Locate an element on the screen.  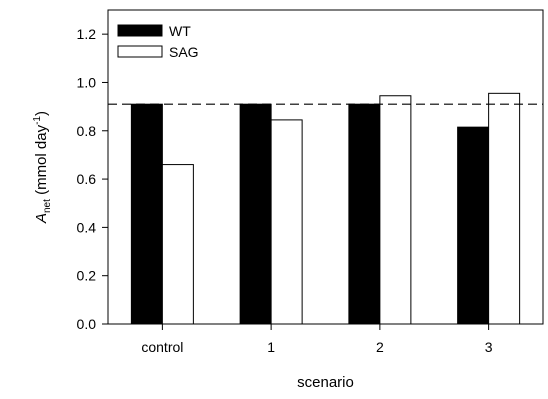
bar-sag-control is located at coordinates (177, 244).